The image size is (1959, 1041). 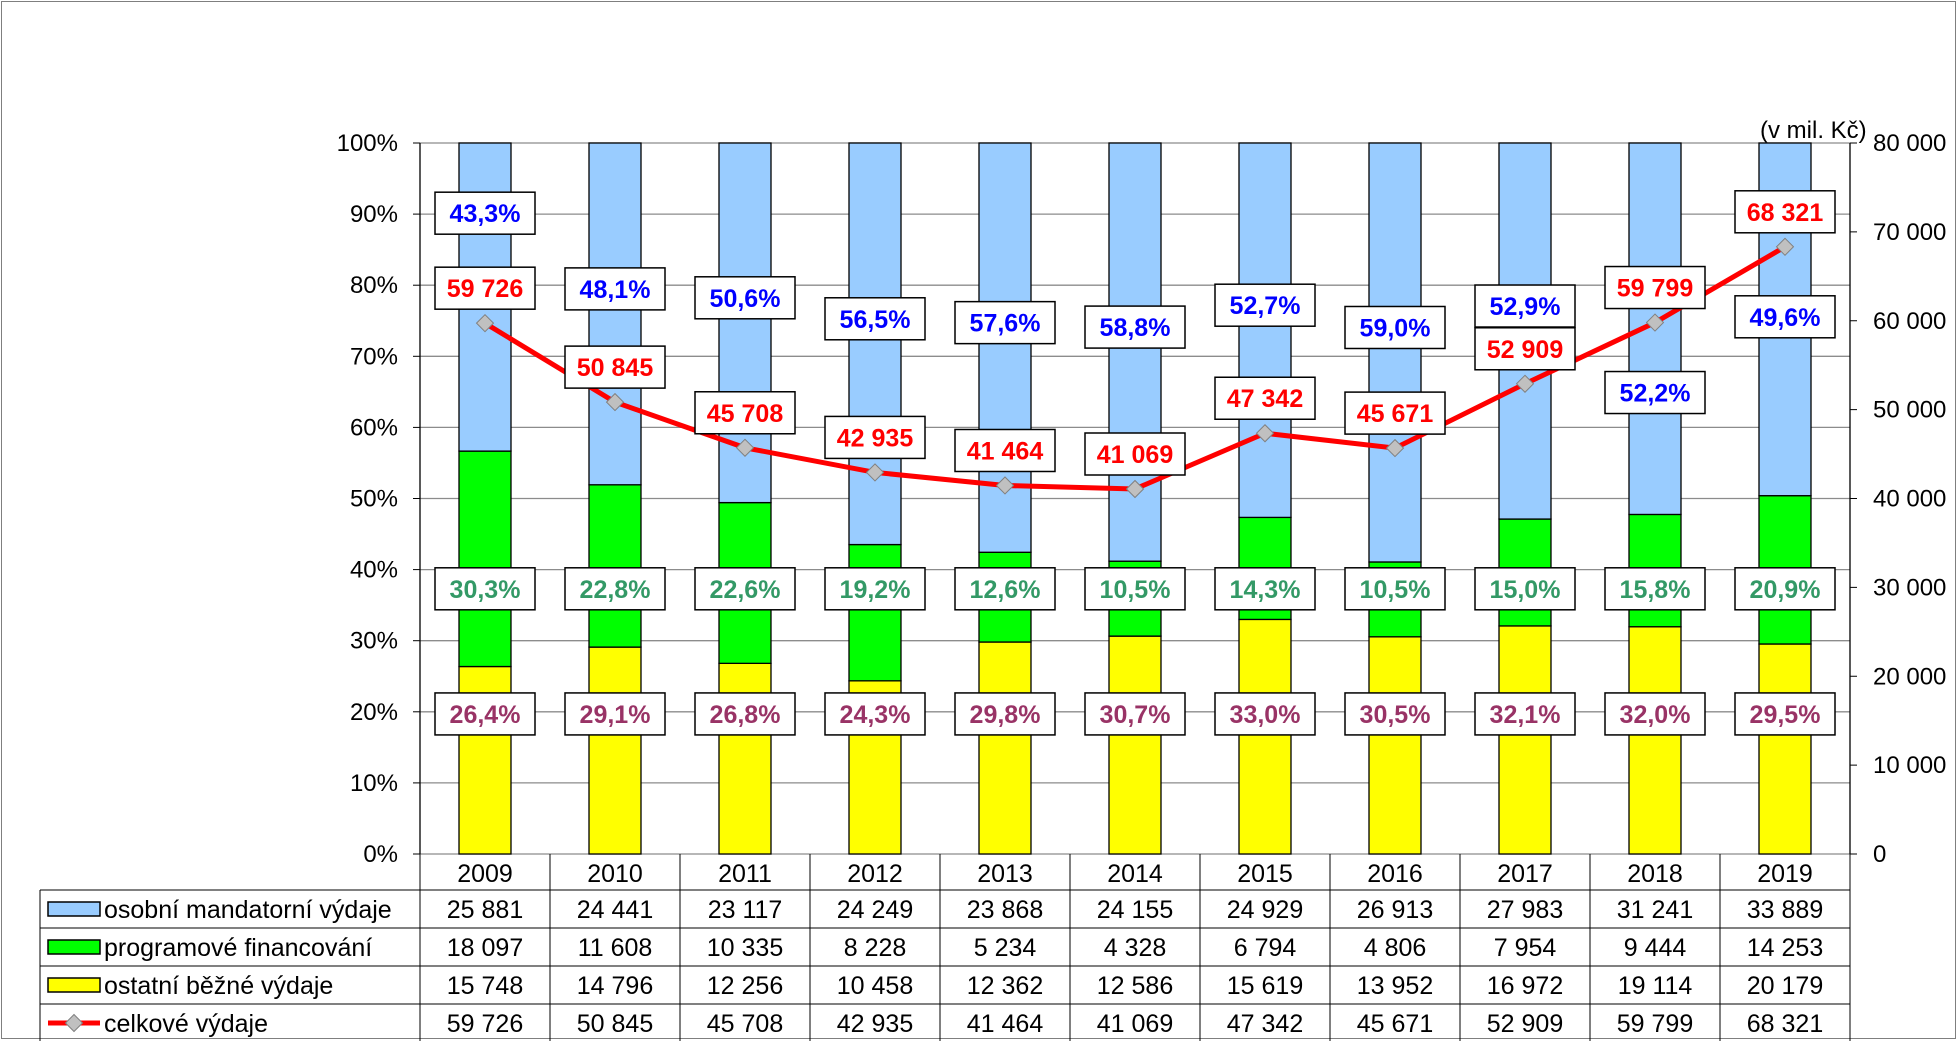 I want to click on table-cell: 6 794, so click(x=1265, y=948).